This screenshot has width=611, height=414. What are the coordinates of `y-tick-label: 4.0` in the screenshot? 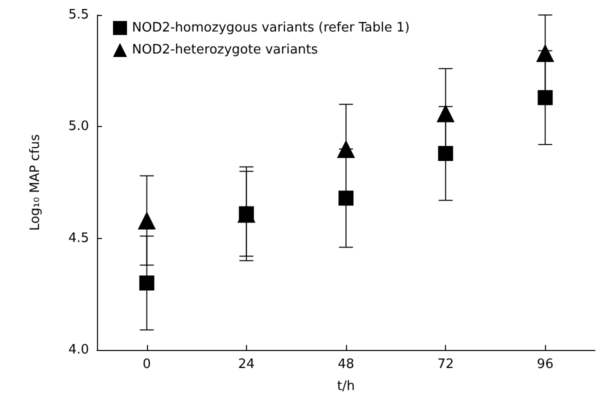 It's located at (78, 350).